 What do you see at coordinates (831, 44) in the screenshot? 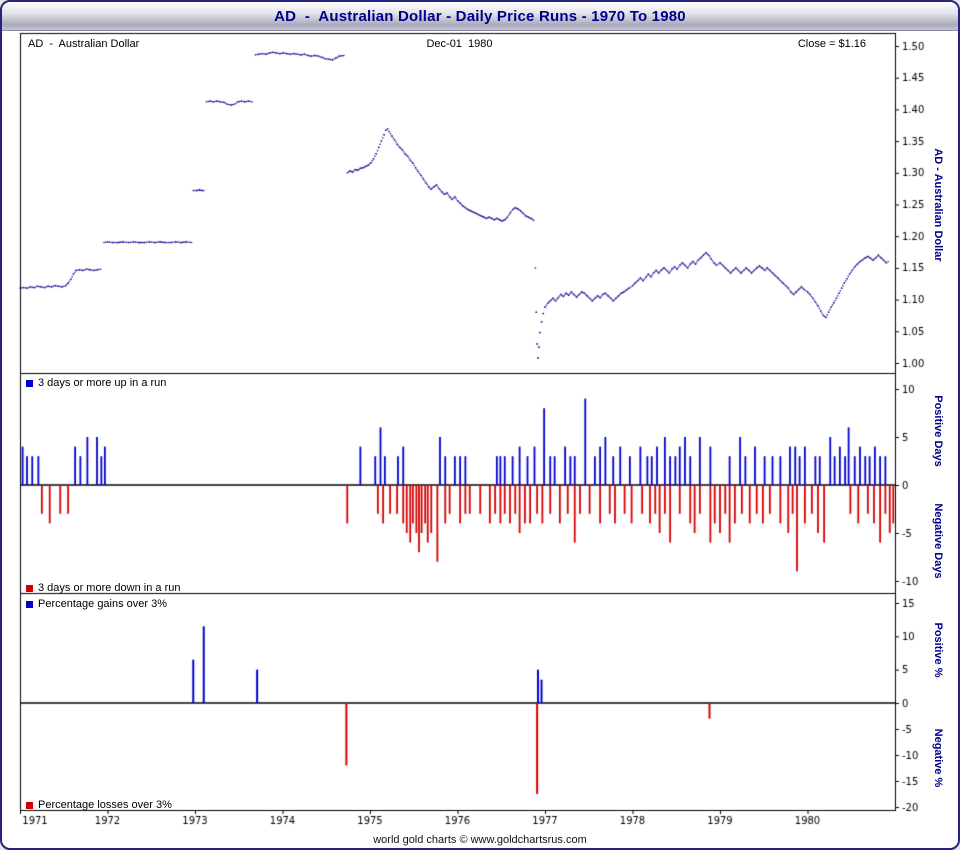
I see `close-value-label: Close = $1.16` at bounding box center [831, 44].